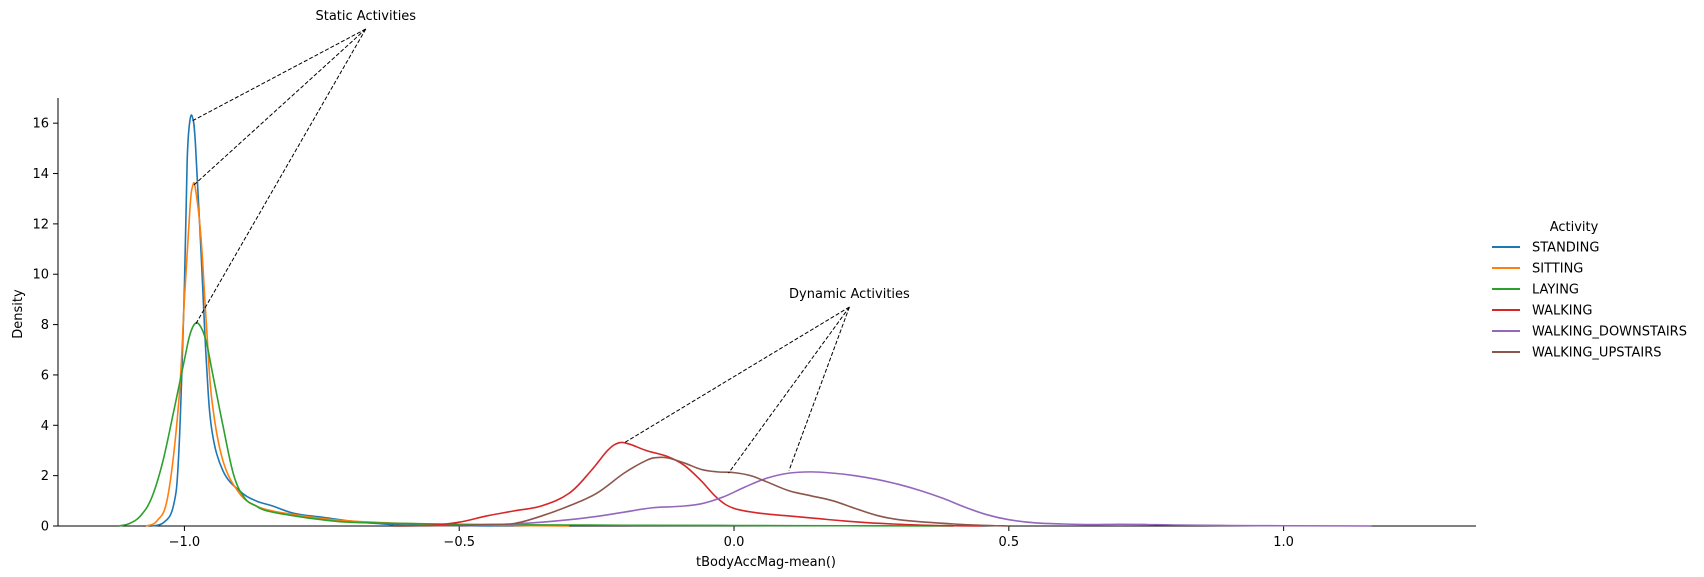  What do you see at coordinates (357, 354) in the screenshot?
I see `density-curve-sitting` at bounding box center [357, 354].